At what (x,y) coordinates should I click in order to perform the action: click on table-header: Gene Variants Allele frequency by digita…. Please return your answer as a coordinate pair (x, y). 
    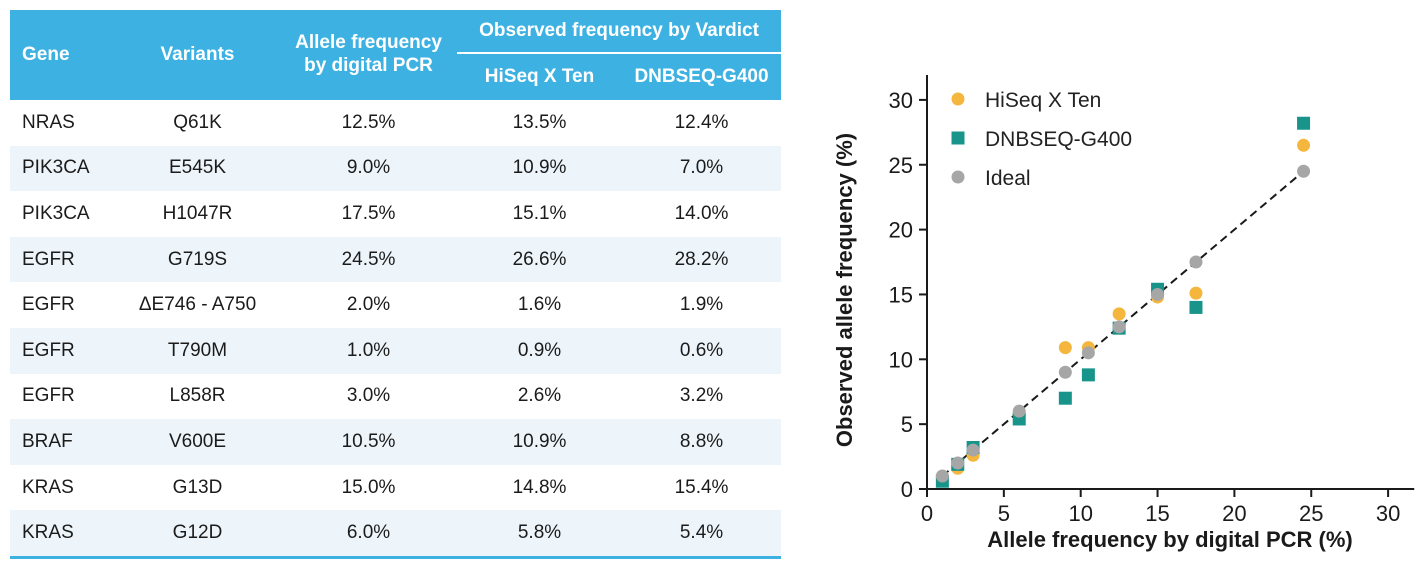
    Looking at the image, I should click on (395, 55).